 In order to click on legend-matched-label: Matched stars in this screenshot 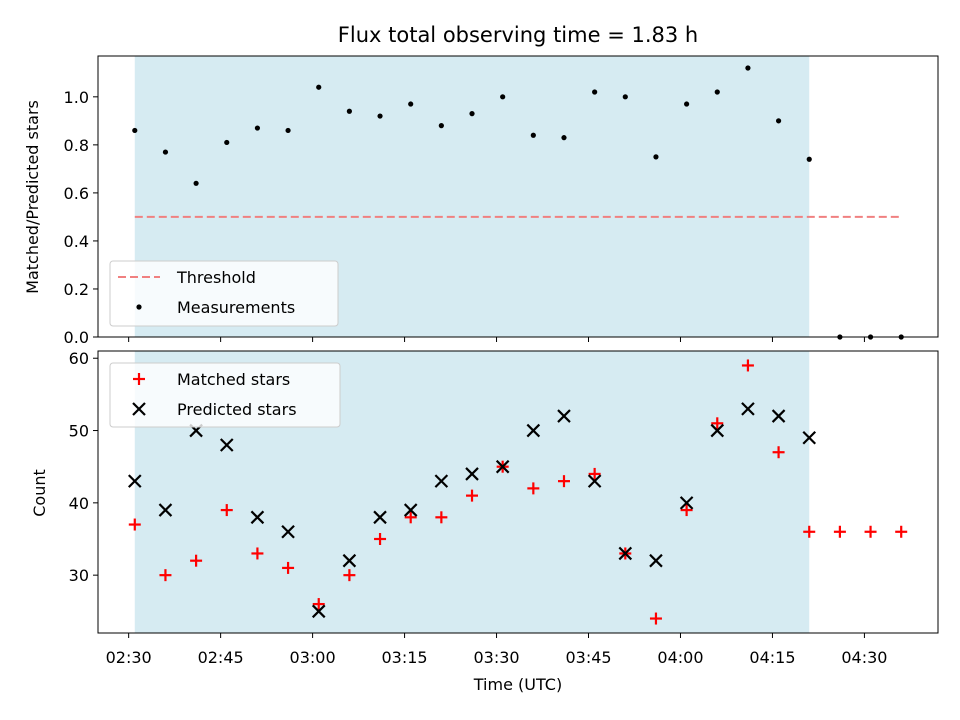, I will do `click(233, 379)`.